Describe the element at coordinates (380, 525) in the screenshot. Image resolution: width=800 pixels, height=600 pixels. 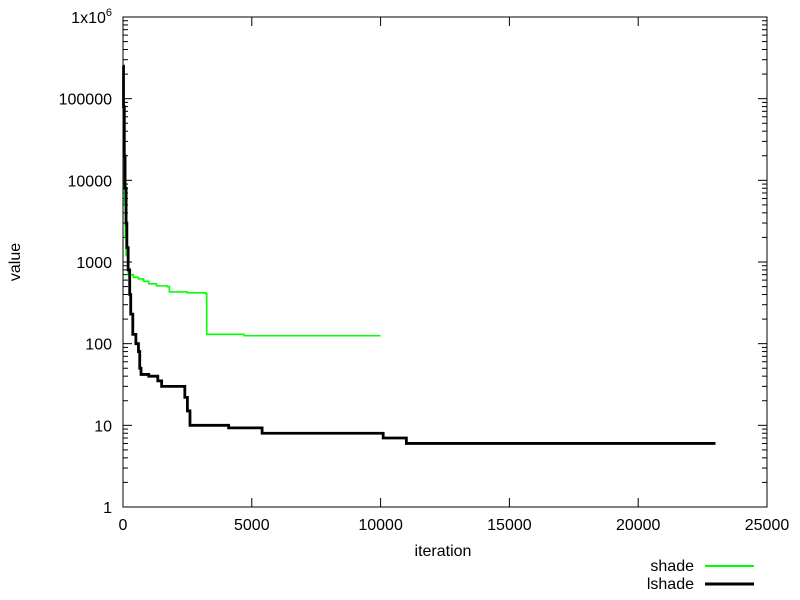
I see `x-tick-label: 10000` at that location.